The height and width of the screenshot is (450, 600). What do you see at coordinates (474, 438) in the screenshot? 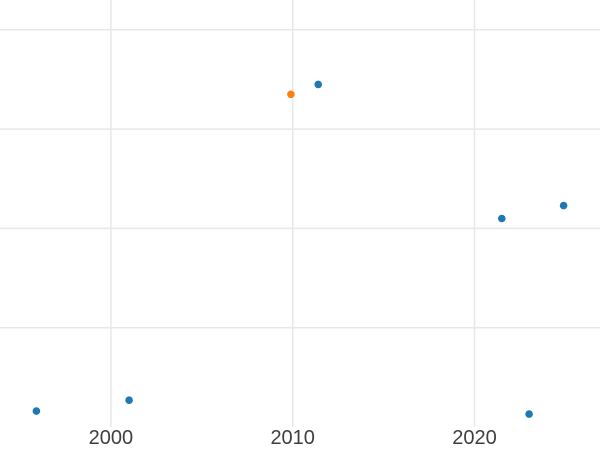
I see `x-tick-label: 2020` at bounding box center [474, 438].